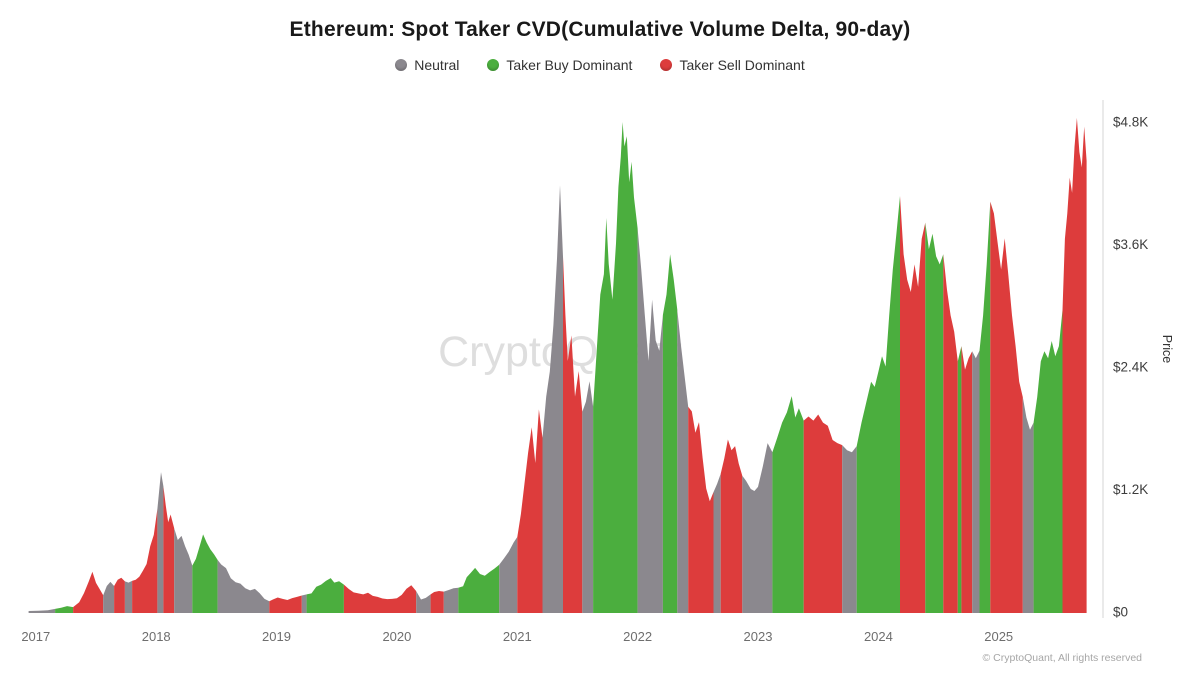 This screenshot has height=675, width=1200. I want to click on copyright-notice: © CryptoQuant, All rights reserved, so click(1062, 658).